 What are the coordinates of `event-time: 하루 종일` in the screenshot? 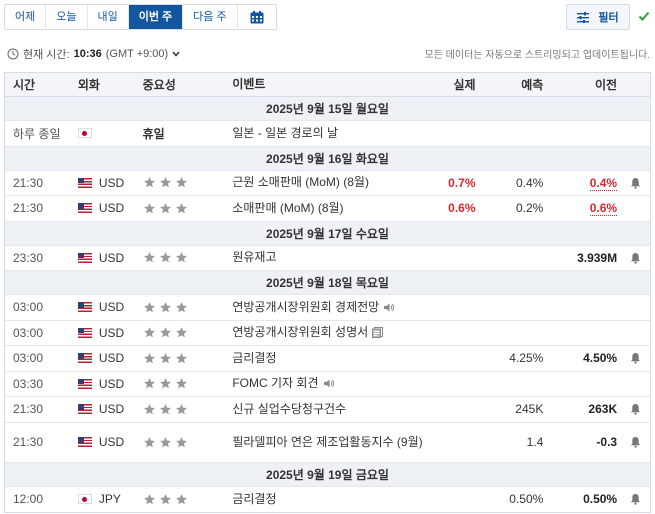 It's located at (37, 133).